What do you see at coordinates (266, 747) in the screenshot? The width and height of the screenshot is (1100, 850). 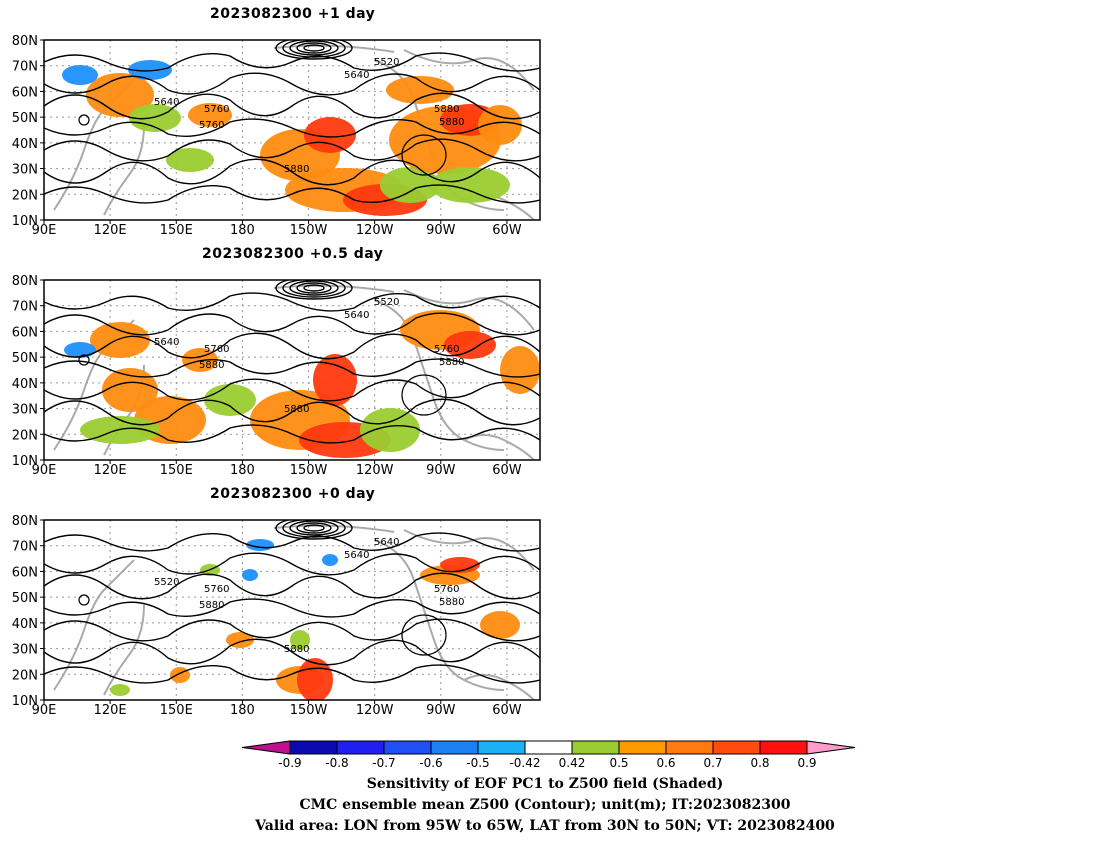 I see `colorbar-low-arrow` at bounding box center [266, 747].